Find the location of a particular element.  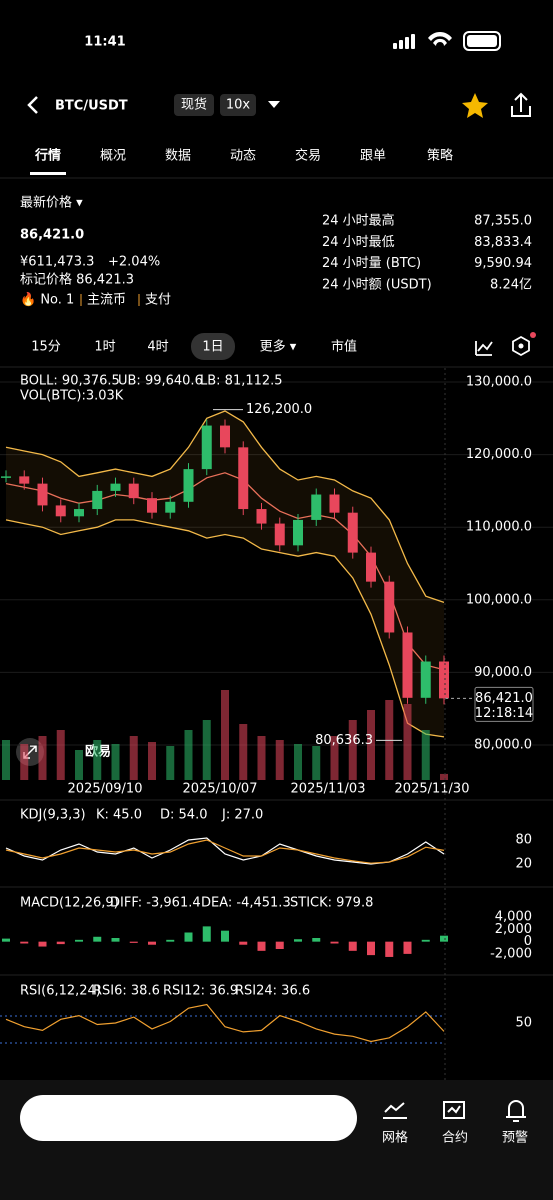

mark-price: 标记价格 86,421.3 is located at coordinates (77, 280).